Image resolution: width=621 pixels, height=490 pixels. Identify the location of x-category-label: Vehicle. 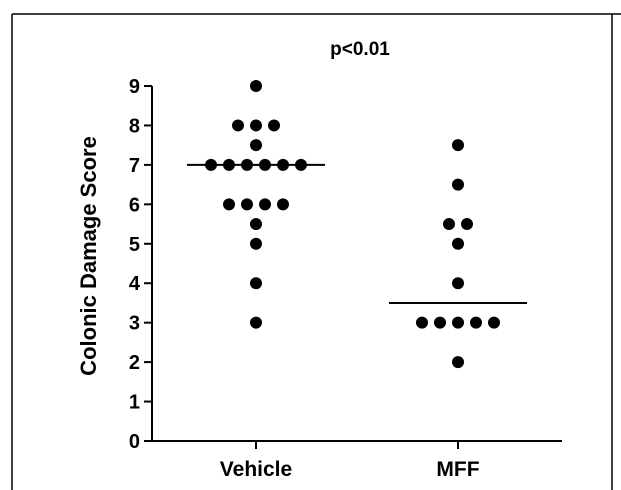
(256, 469).